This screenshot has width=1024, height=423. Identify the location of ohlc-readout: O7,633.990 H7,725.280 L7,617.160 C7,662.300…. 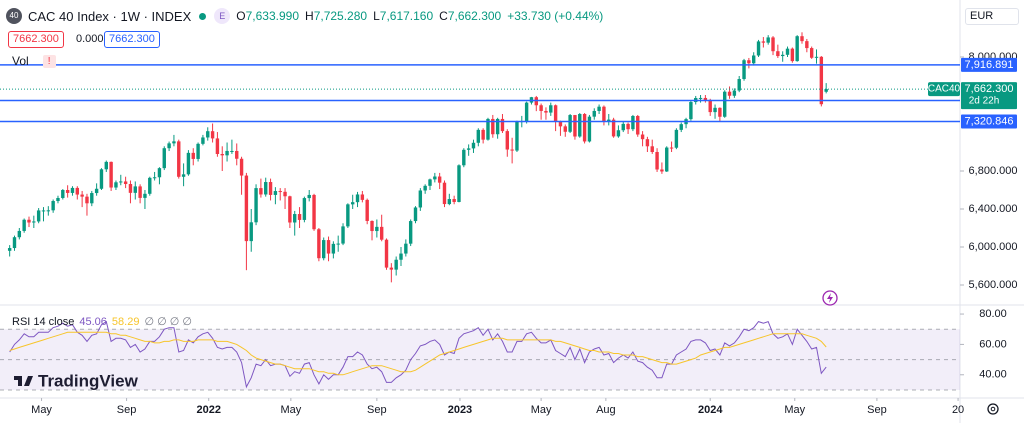
(419, 16).